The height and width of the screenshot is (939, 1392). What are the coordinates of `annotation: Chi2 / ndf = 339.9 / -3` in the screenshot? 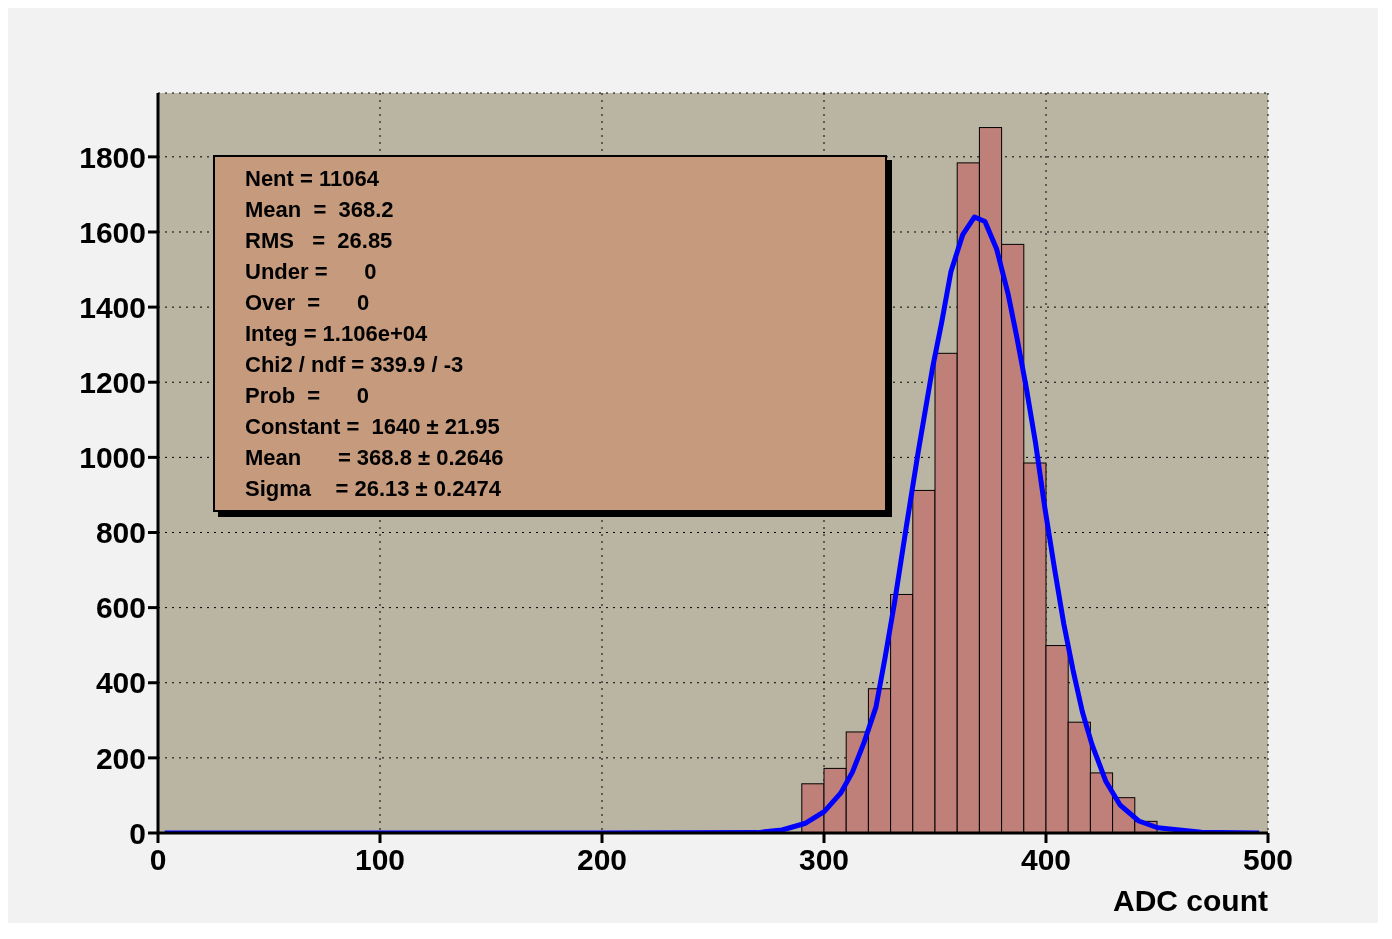 It's located at (355, 365).